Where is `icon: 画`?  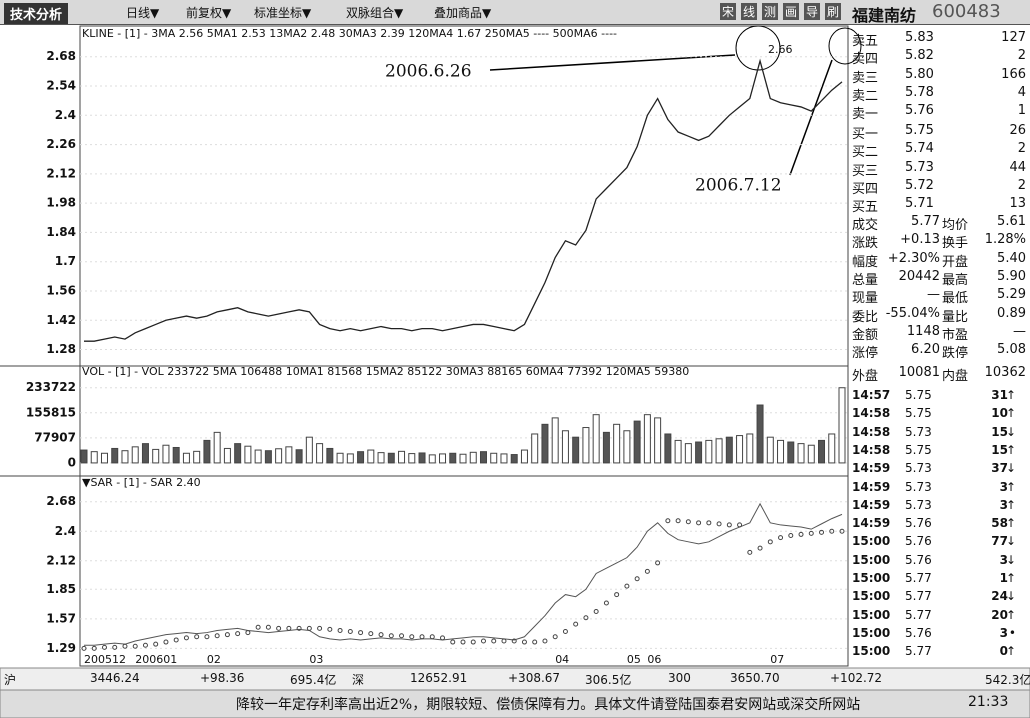
icon: 画 is located at coordinates (791, 11).